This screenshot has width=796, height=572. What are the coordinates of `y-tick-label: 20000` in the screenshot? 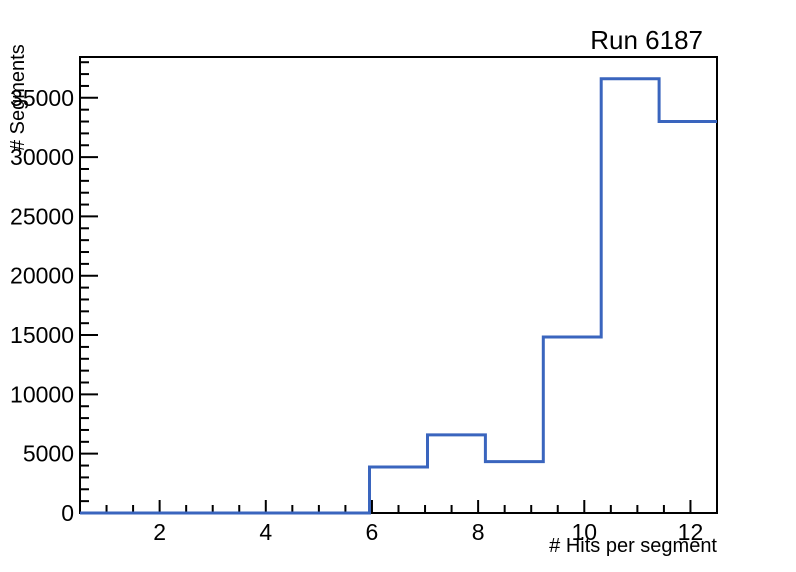 It's located at (42, 276).